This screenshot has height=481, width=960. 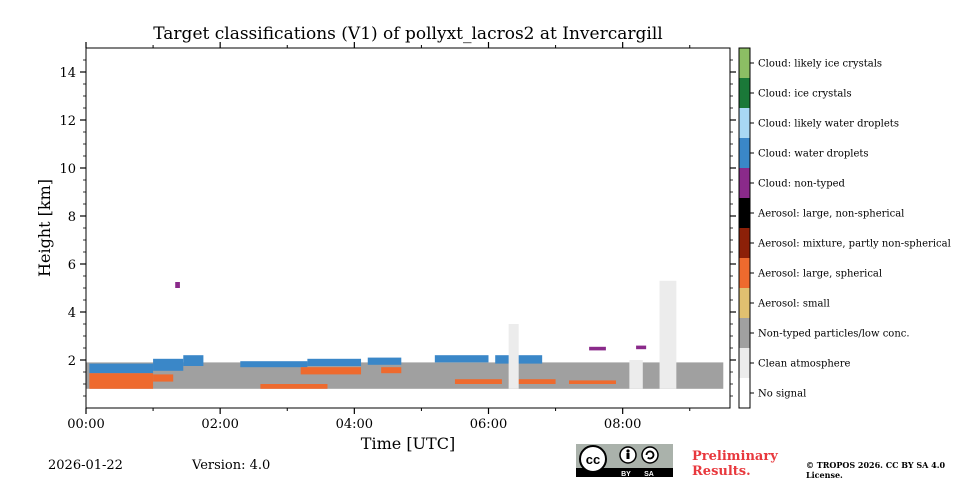 I want to click on footer-version: Version: 4.0, so click(x=231, y=465).